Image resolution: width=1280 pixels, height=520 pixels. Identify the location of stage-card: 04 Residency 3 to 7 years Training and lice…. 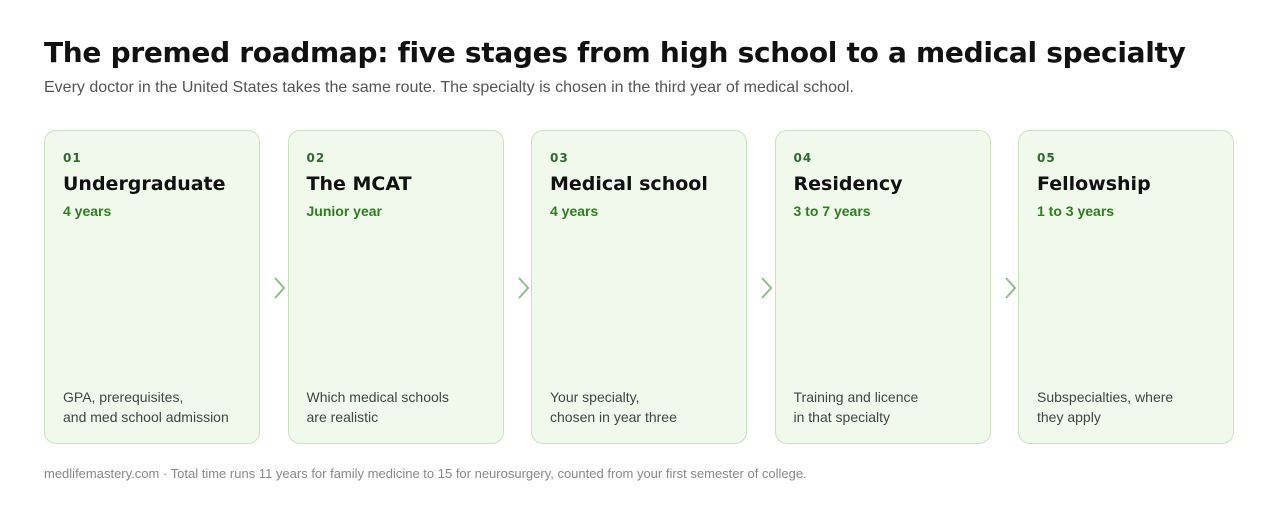
(882, 287).